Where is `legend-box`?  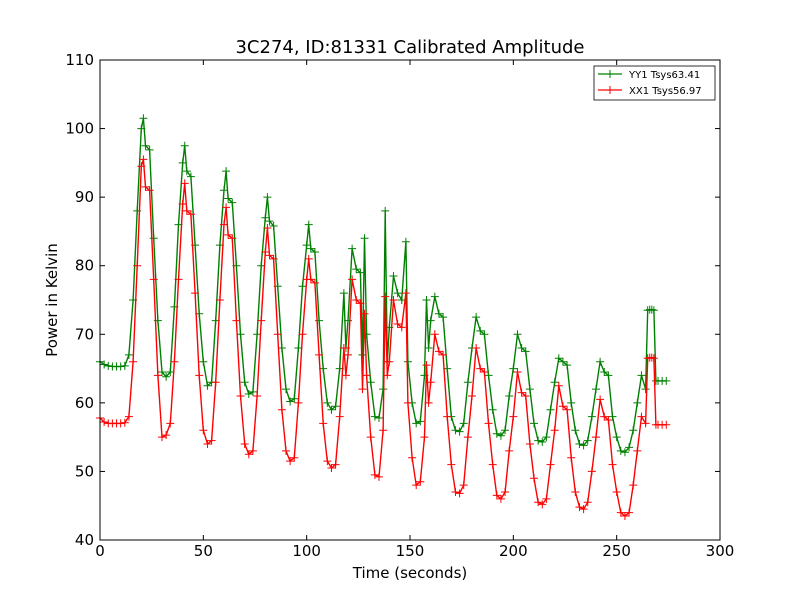 legend-box is located at coordinates (654, 83).